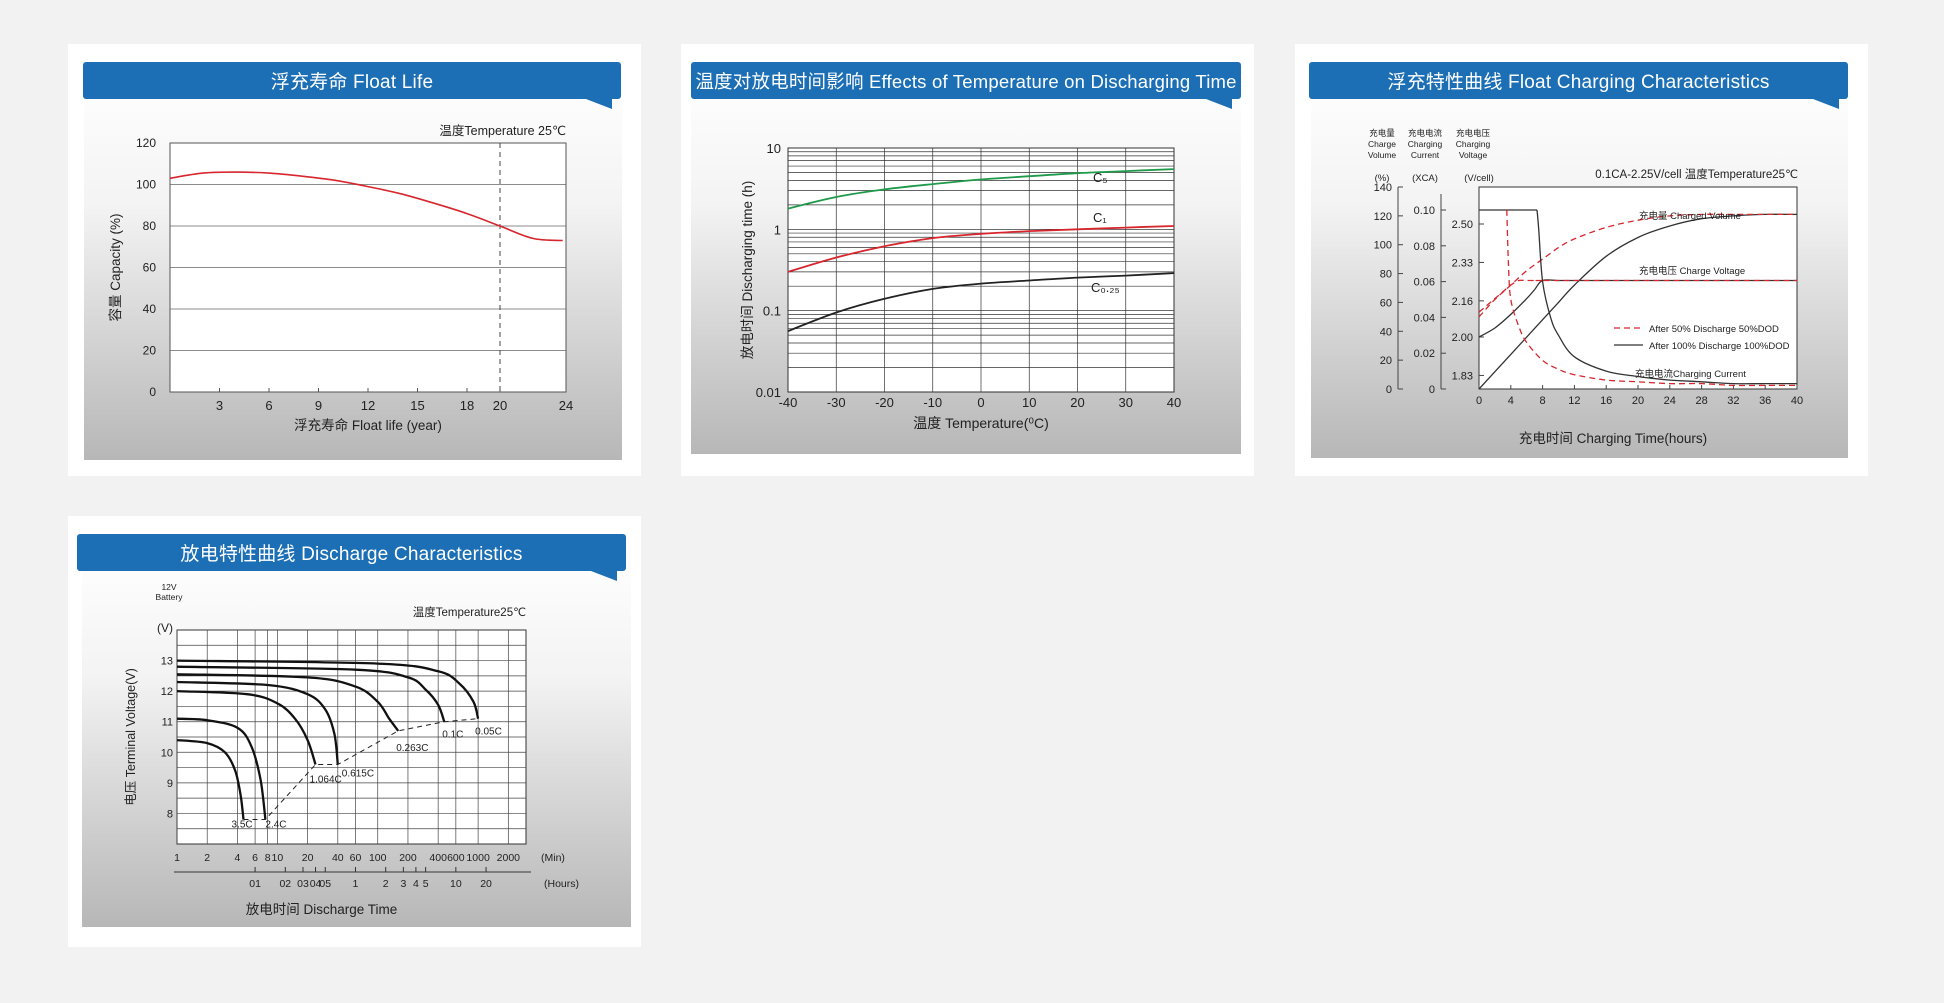  Describe the element at coordinates (1432, 390) in the screenshot. I see `current-tick-label: 0` at that location.